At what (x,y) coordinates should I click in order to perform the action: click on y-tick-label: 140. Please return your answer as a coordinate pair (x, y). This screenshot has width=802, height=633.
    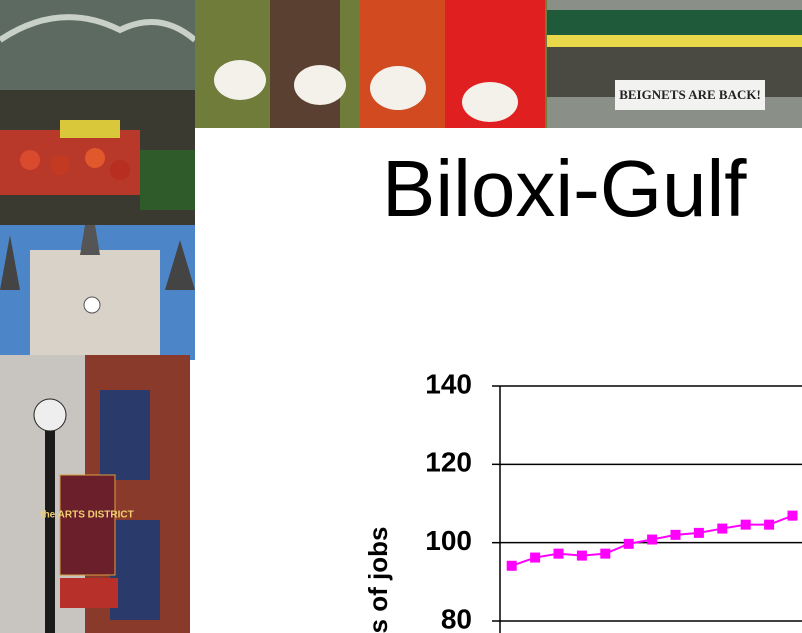
    Looking at the image, I should click on (448, 383).